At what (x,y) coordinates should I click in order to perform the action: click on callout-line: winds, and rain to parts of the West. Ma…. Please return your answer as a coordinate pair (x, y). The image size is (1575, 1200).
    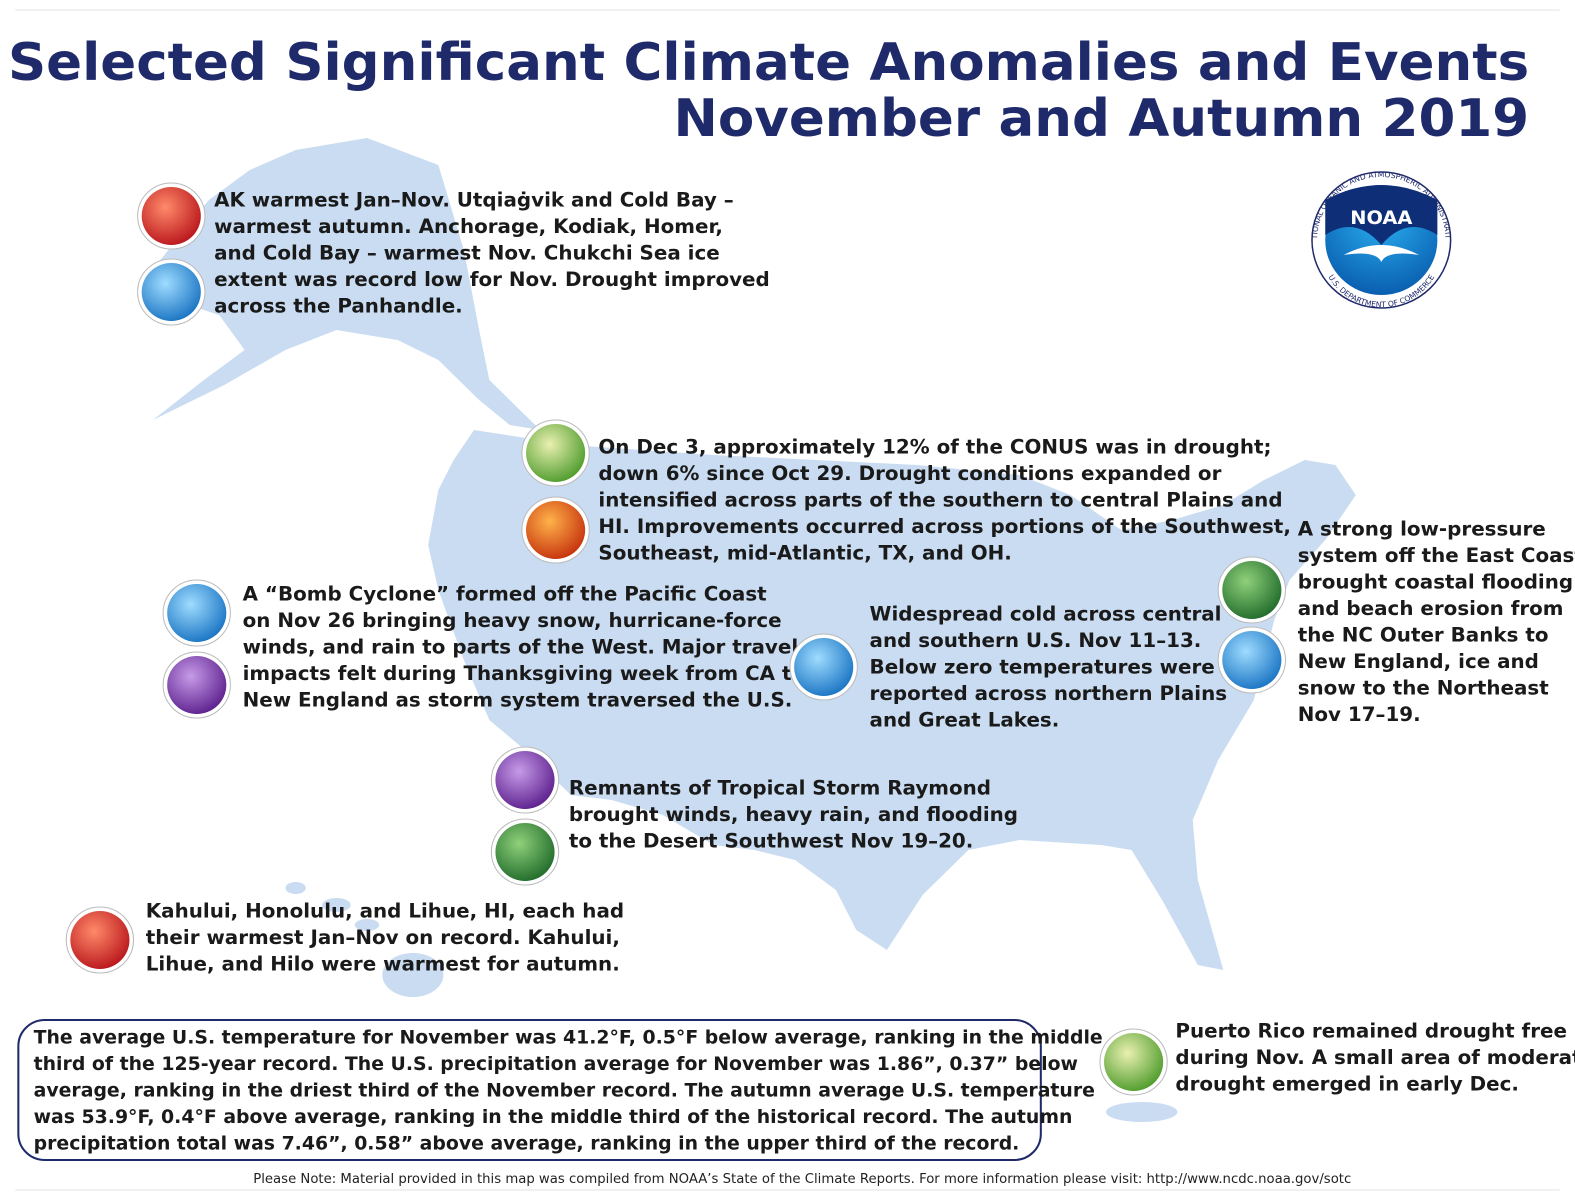
    Looking at the image, I should click on (521, 647).